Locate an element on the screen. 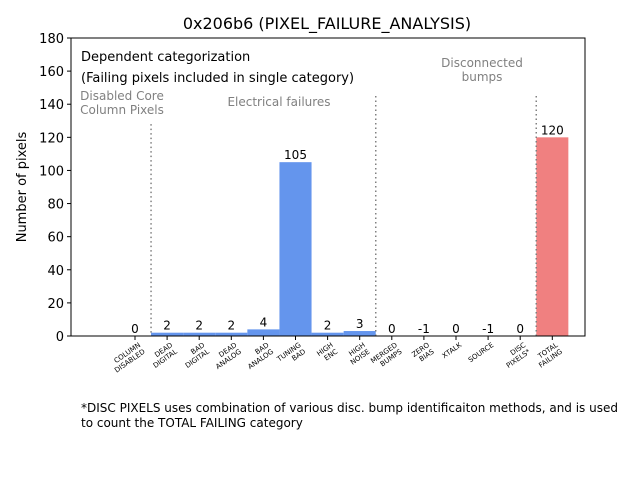 This screenshot has width=640, height=480. x-tick-label: MERGEDBUMPS is located at coordinates (386, 356).